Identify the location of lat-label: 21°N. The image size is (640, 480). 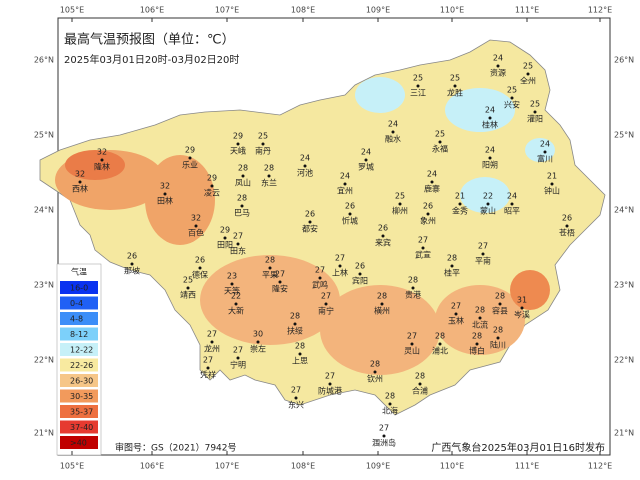
(624, 433).